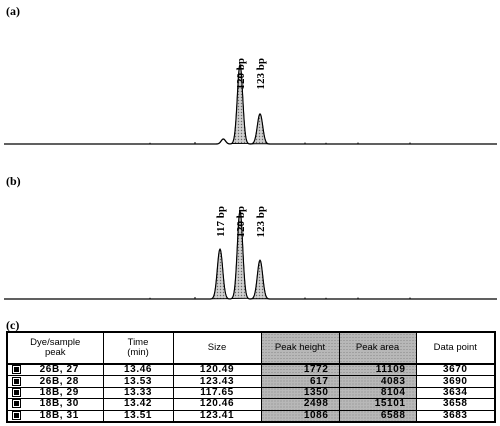 The height and width of the screenshot is (426, 500). I want to click on cell-data-point: 3634, so click(455, 393).